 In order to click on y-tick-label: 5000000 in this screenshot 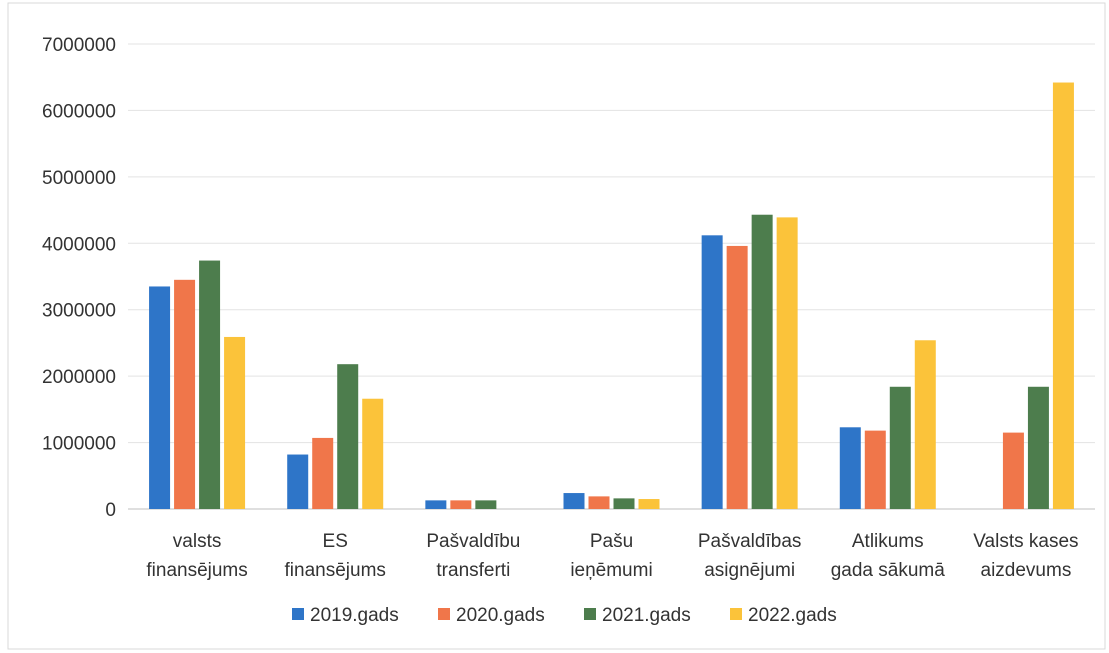, I will do `click(79, 178)`.